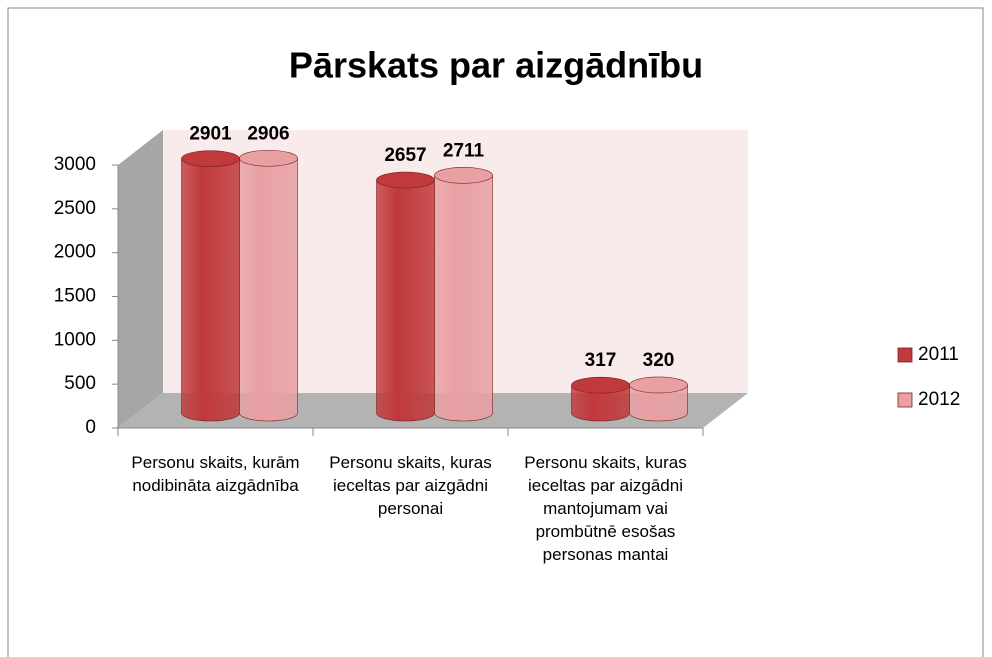 The height and width of the screenshot is (657, 992). Describe the element at coordinates (268, 133) in the screenshot. I see `data-label: 2906` at that location.